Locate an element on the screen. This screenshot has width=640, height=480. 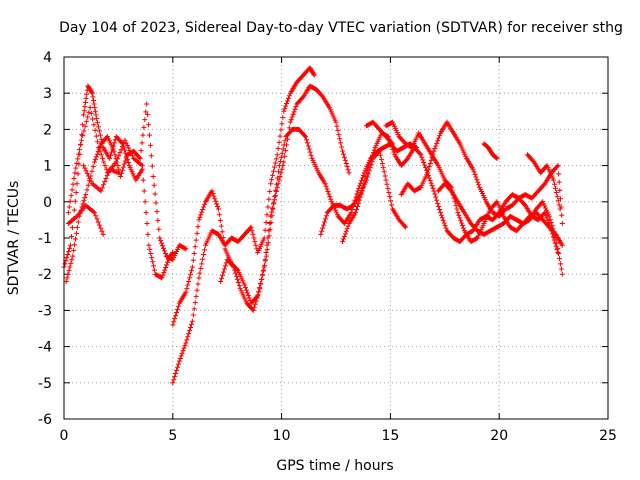
y-tick-label: 4 is located at coordinates (47, 58).